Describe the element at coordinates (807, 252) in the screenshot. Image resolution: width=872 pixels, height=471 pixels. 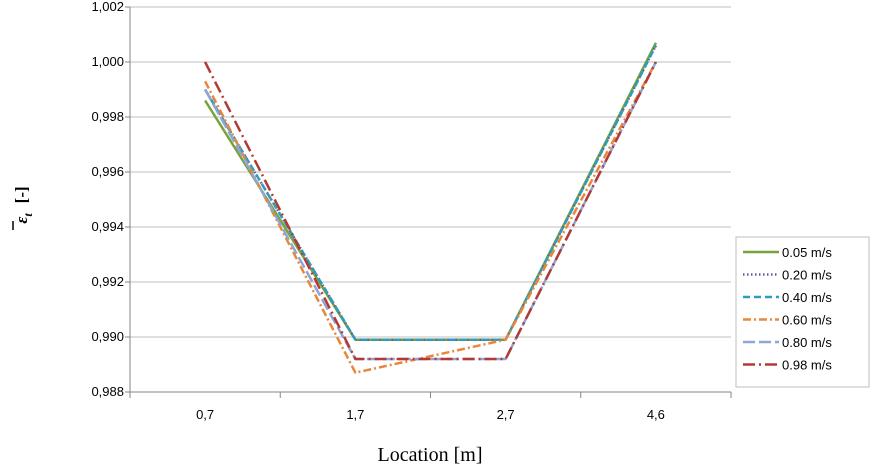
I see `legend-entry-label: 0.05 m/s` at that location.